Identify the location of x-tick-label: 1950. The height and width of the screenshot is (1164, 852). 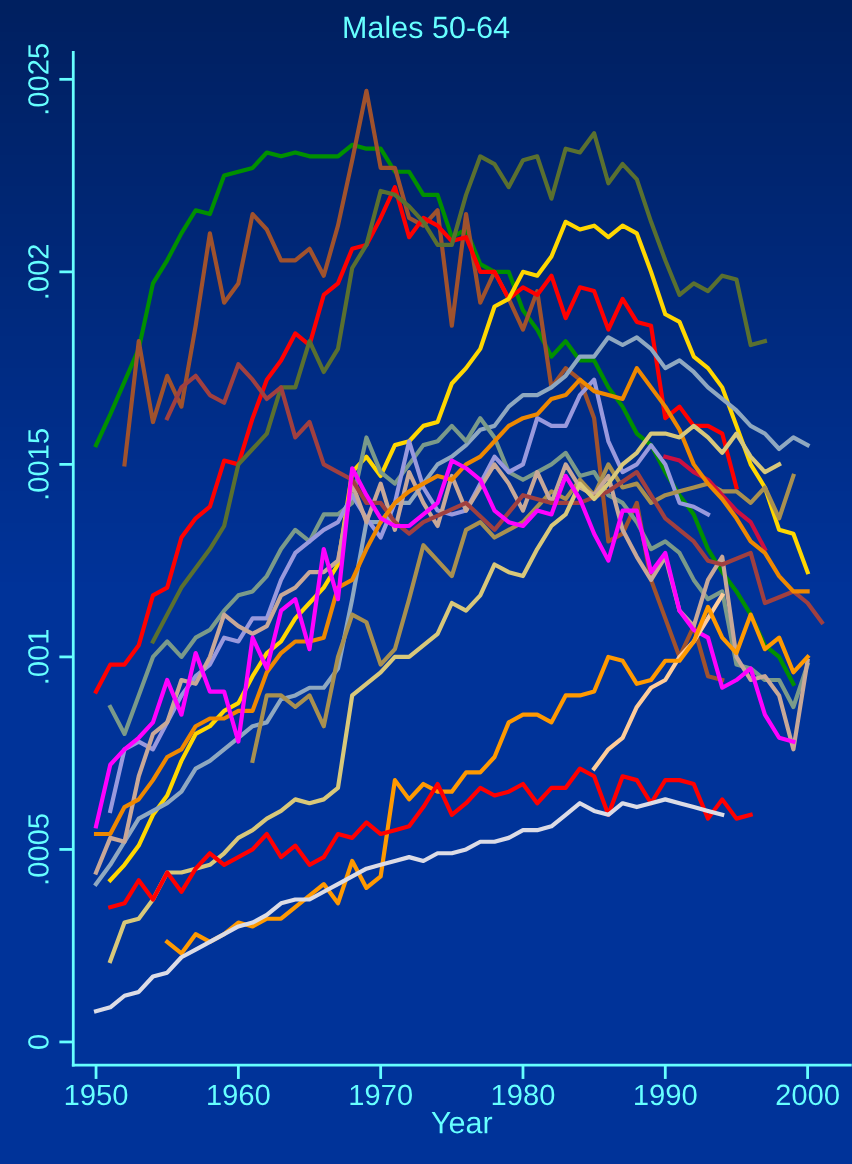
(96, 1095).